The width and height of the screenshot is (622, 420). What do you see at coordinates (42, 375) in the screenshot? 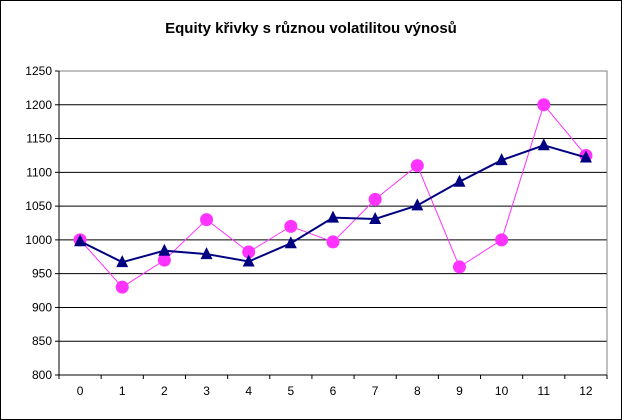
I see `y-tick-label: 800` at bounding box center [42, 375].